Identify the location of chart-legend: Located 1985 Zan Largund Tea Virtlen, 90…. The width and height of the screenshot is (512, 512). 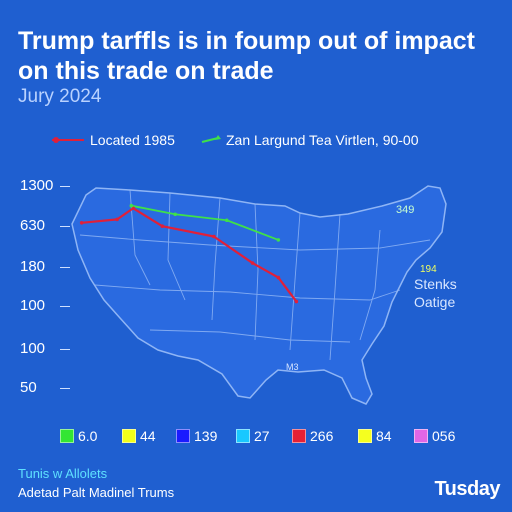
(270, 141).